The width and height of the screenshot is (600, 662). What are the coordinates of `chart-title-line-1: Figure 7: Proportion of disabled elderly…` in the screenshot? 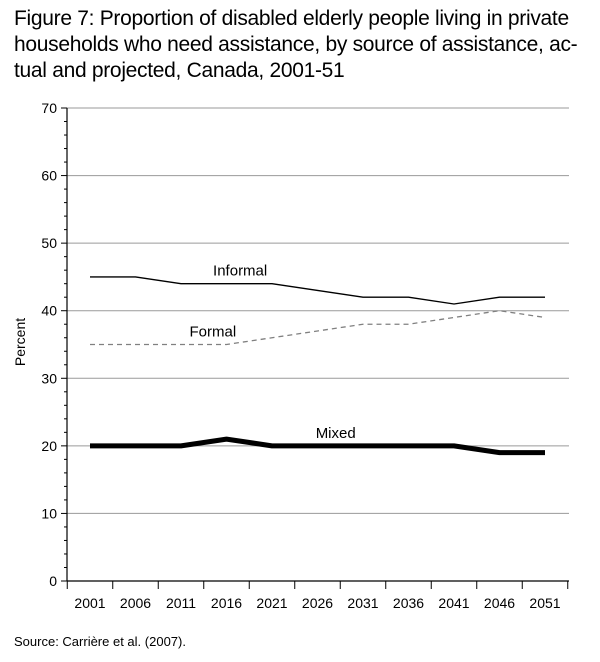 It's located at (291, 18).